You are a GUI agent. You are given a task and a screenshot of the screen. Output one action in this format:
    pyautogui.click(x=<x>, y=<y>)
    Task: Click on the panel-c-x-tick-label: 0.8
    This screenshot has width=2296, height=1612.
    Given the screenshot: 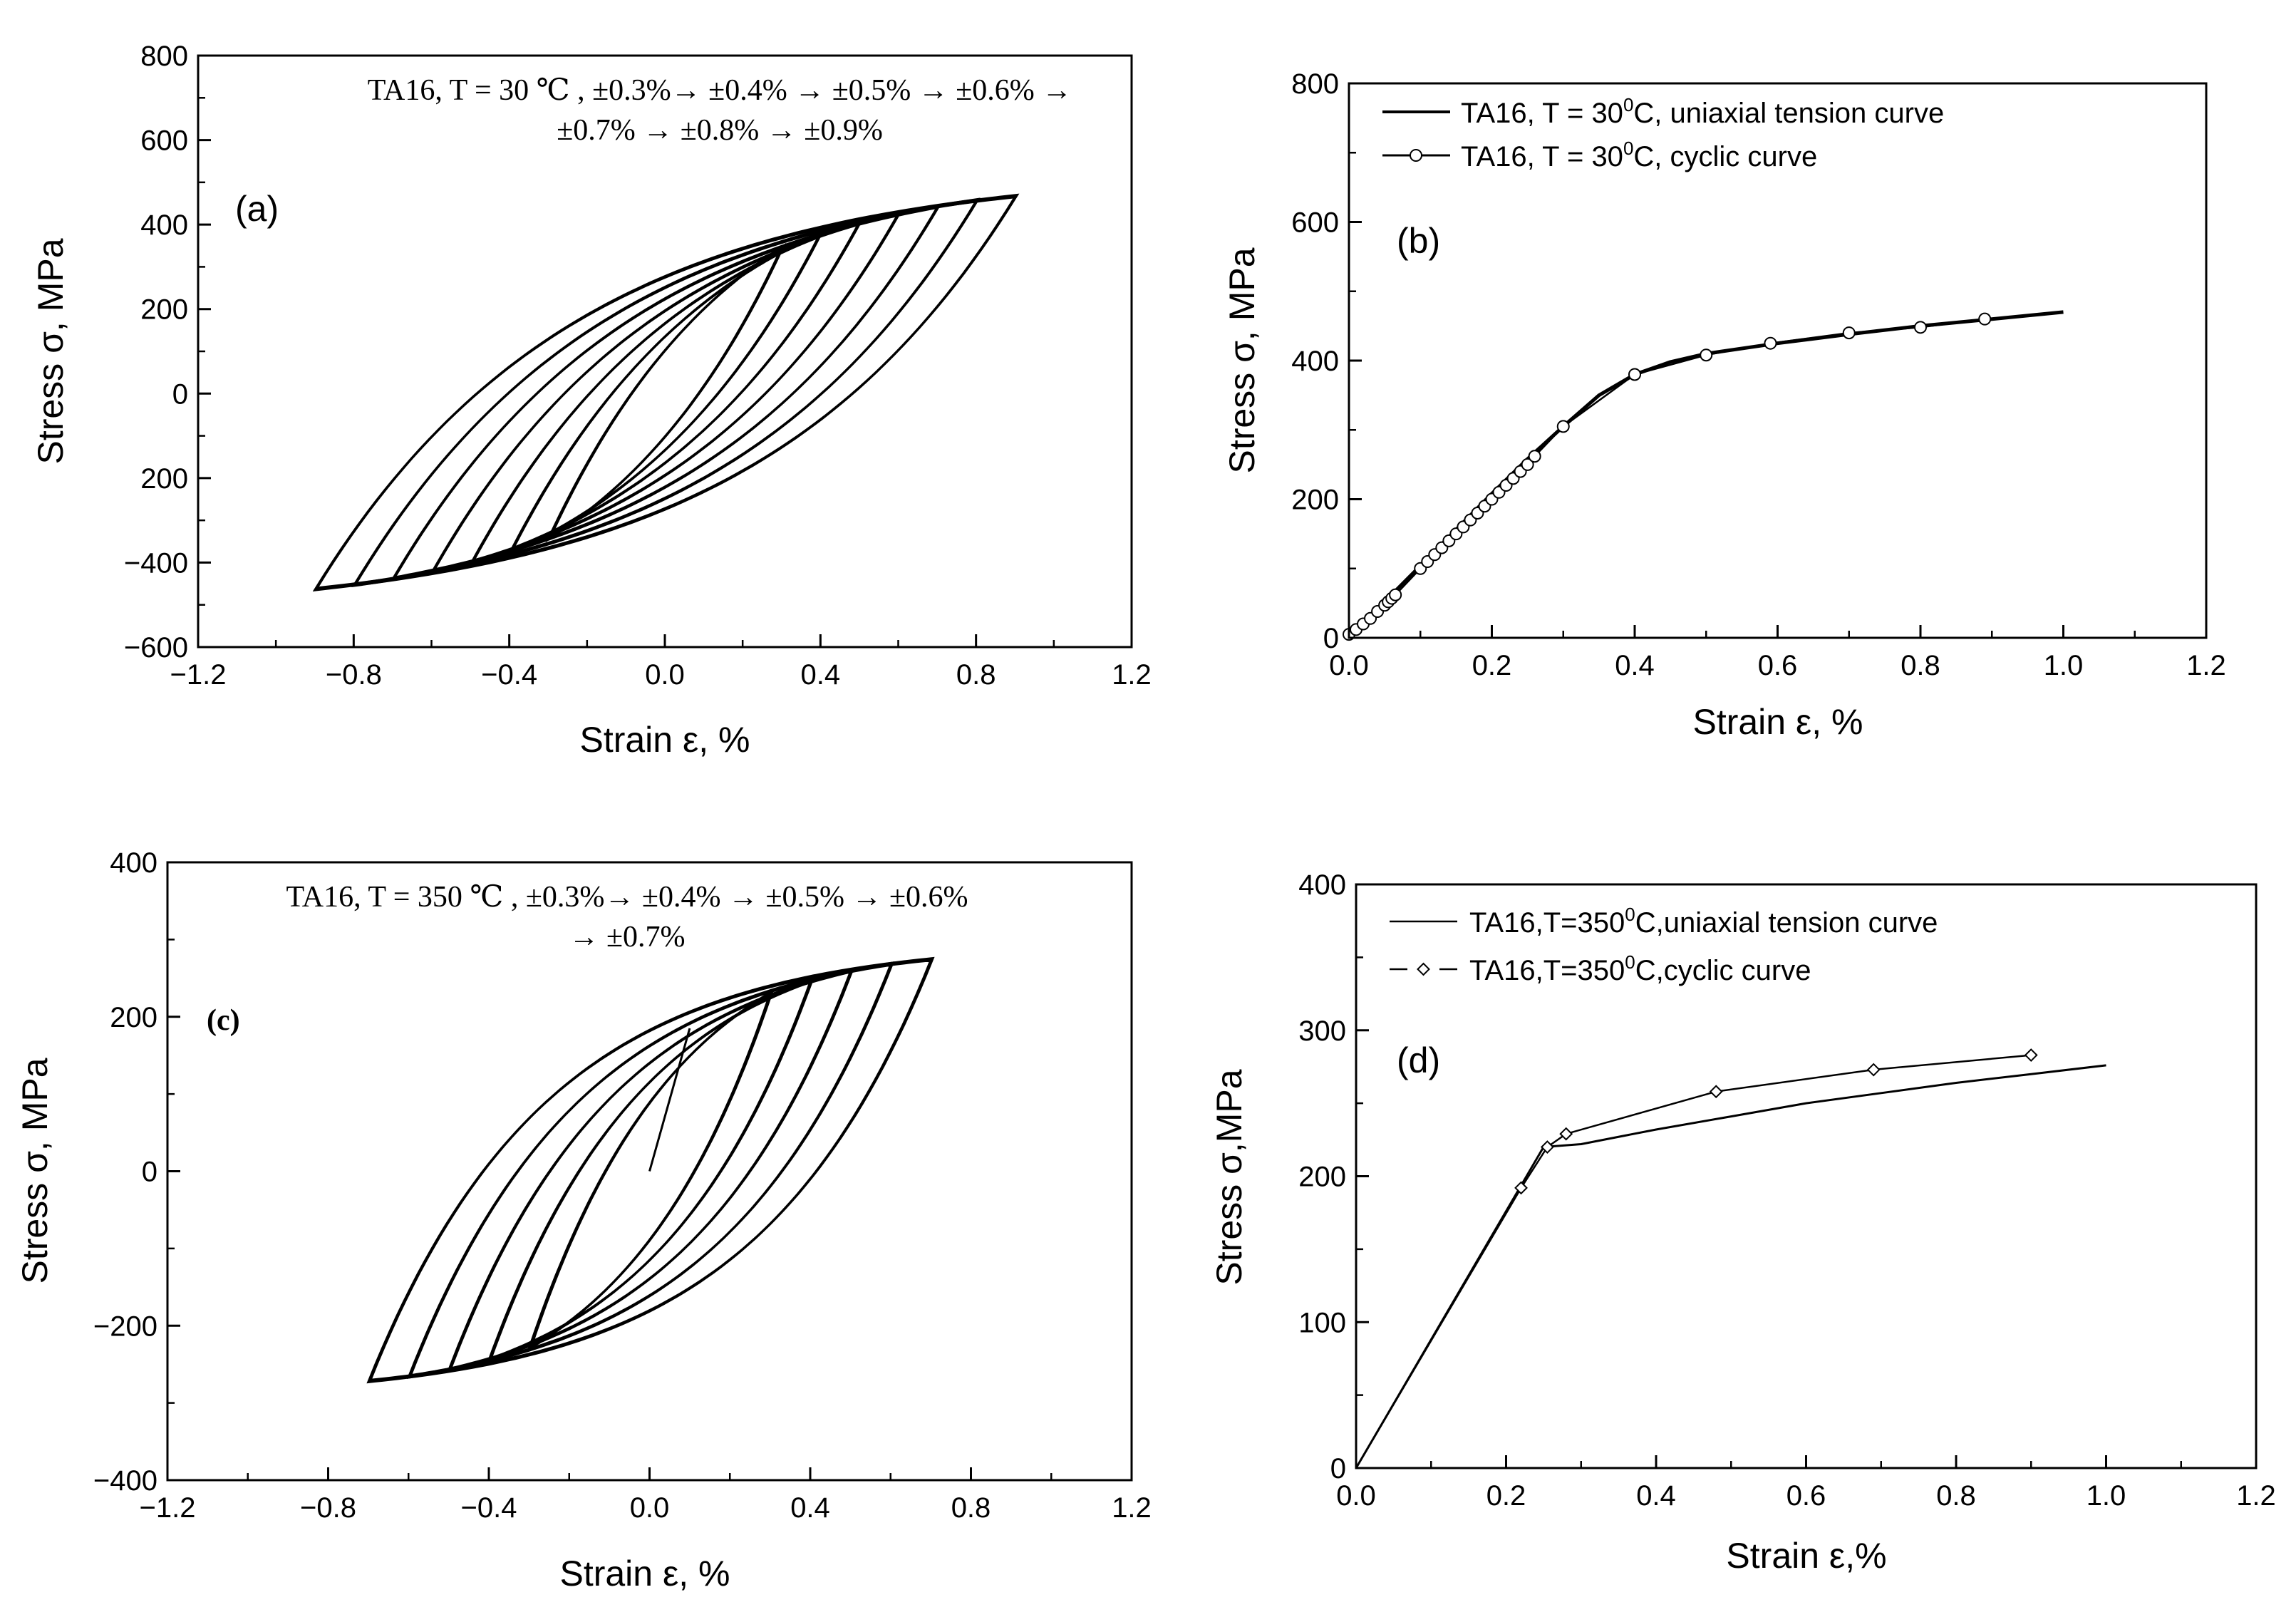 What is the action you would take?
    pyautogui.click(x=971, y=1508)
    